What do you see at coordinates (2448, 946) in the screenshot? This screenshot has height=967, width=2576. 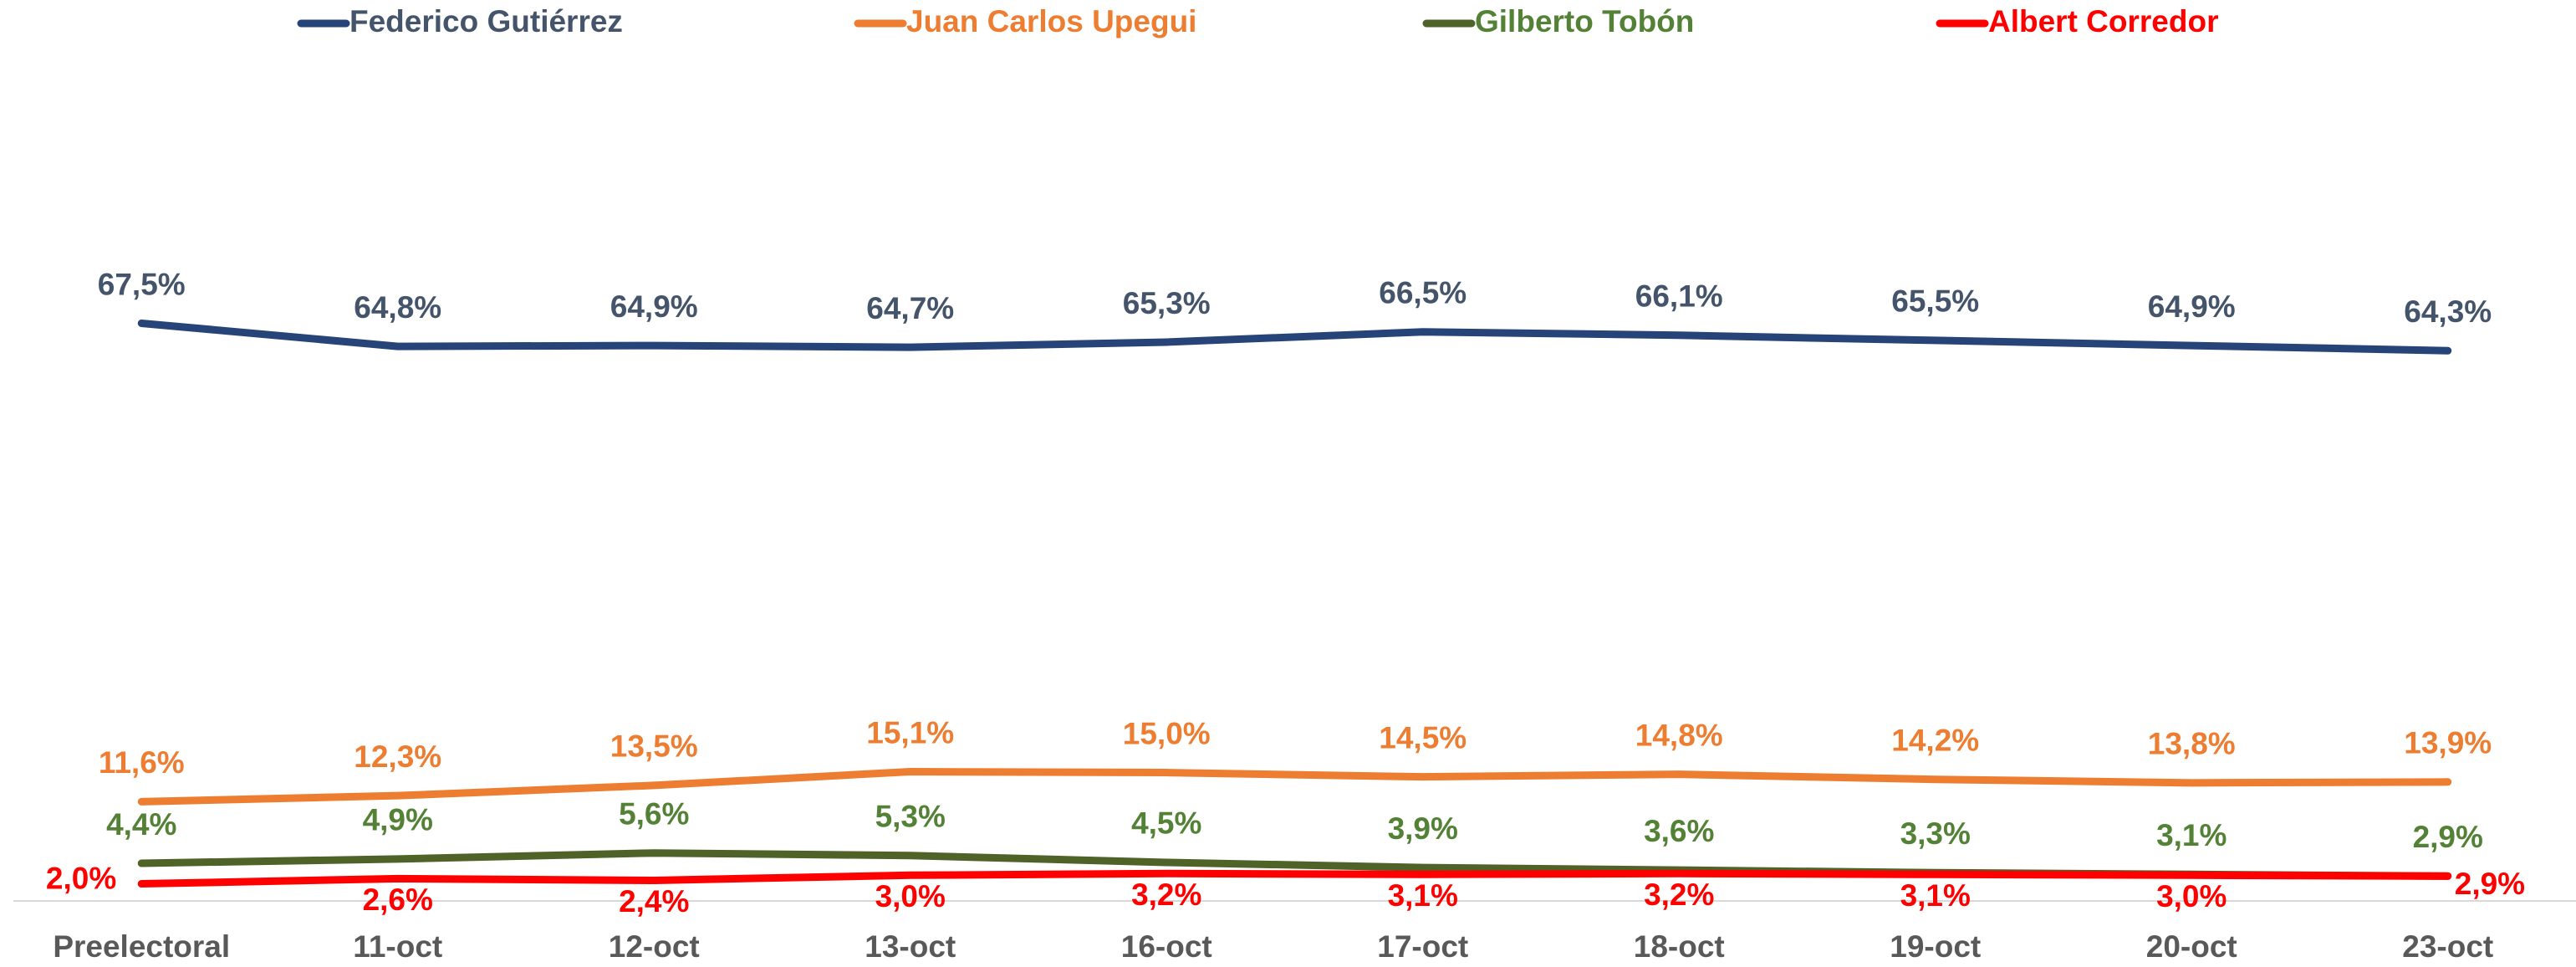 I see `x-tick-label: 23-oct` at bounding box center [2448, 946].